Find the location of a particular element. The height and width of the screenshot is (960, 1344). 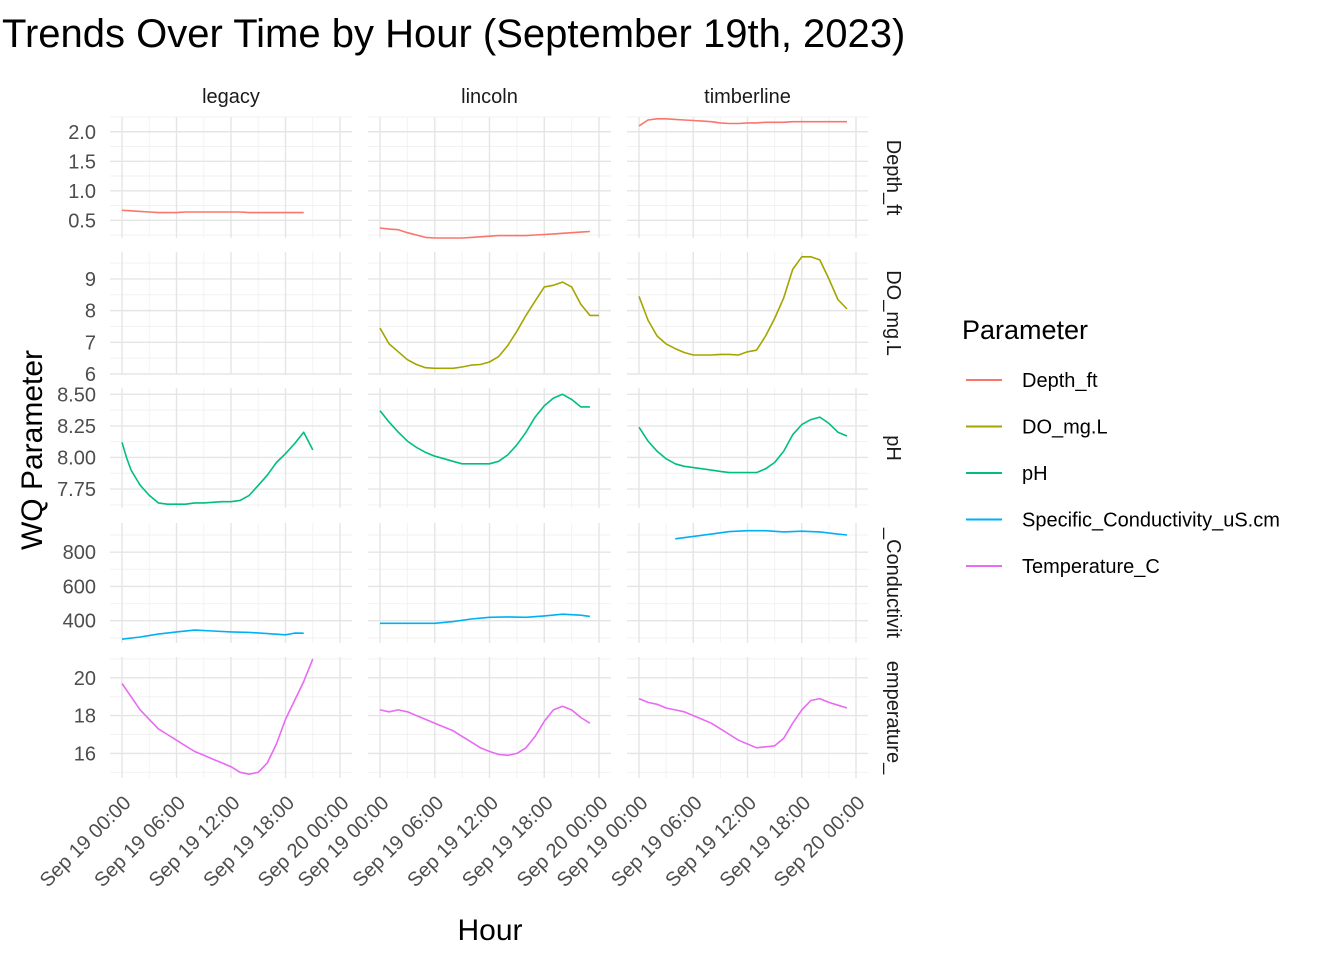

legend-label-Specific_Conductivity_uS.cm: Specific_Conductivity_uS.cm is located at coordinates (1151, 521).